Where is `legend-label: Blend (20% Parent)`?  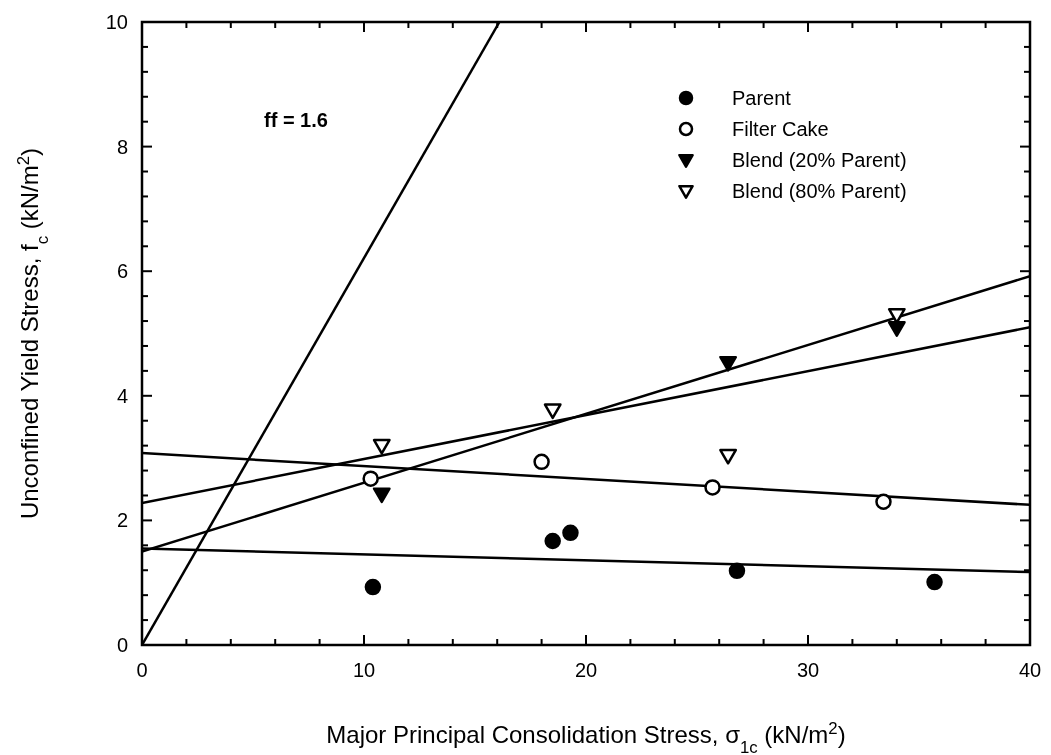 legend-label: Blend (20% Parent) is located at coordinates (819, 160).